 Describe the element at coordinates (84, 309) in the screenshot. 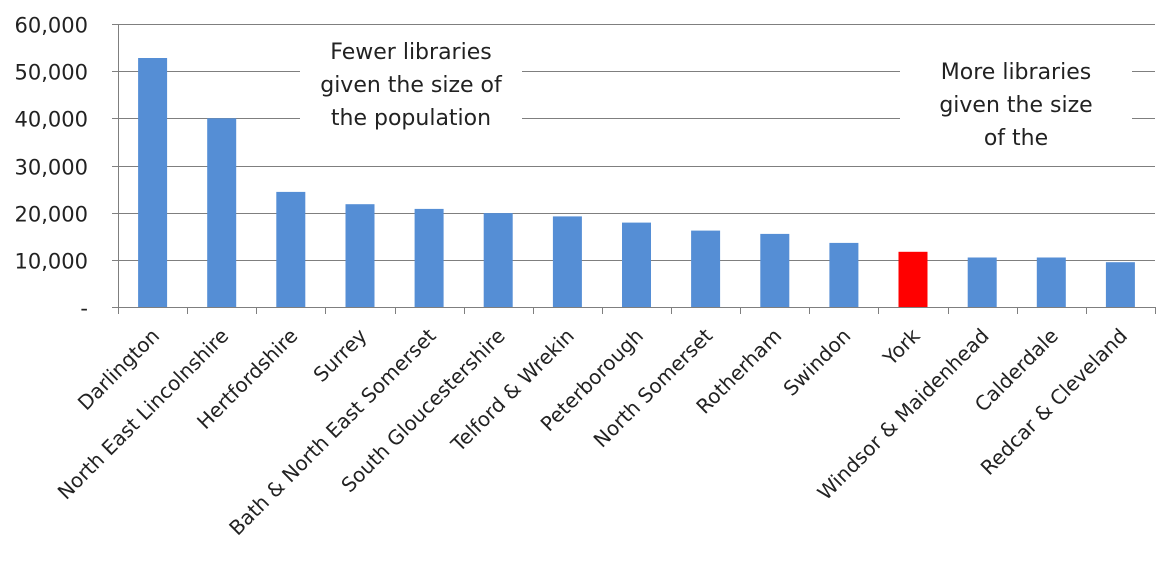

I see `y-tick-label: -` at that location.